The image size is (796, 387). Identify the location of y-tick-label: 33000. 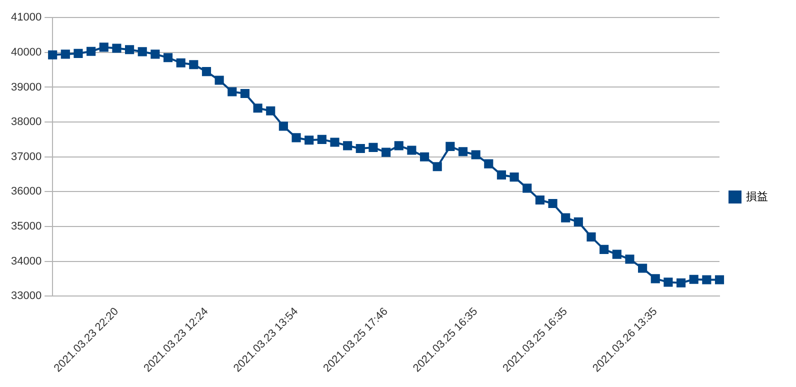
(26, 296).